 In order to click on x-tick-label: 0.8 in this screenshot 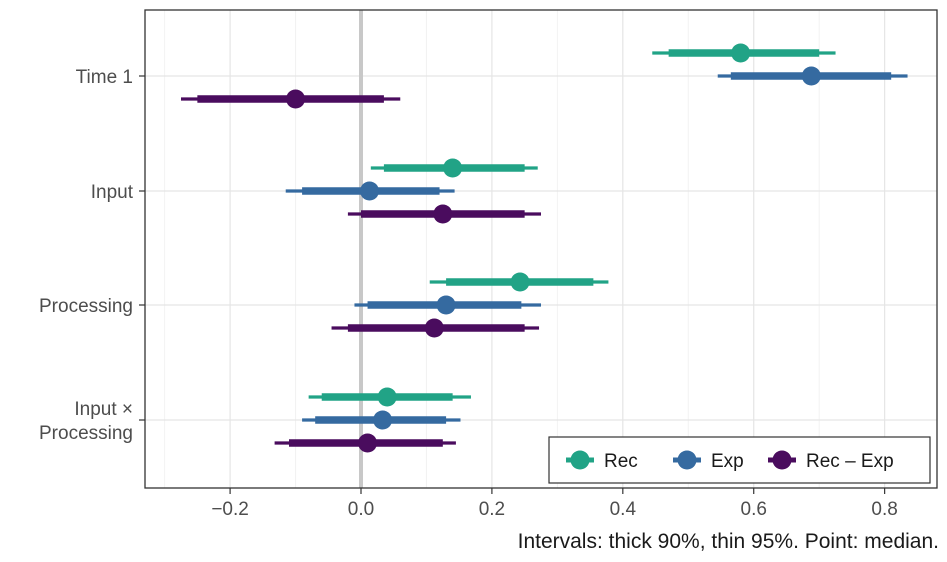, I will do `click(884, 509)`.